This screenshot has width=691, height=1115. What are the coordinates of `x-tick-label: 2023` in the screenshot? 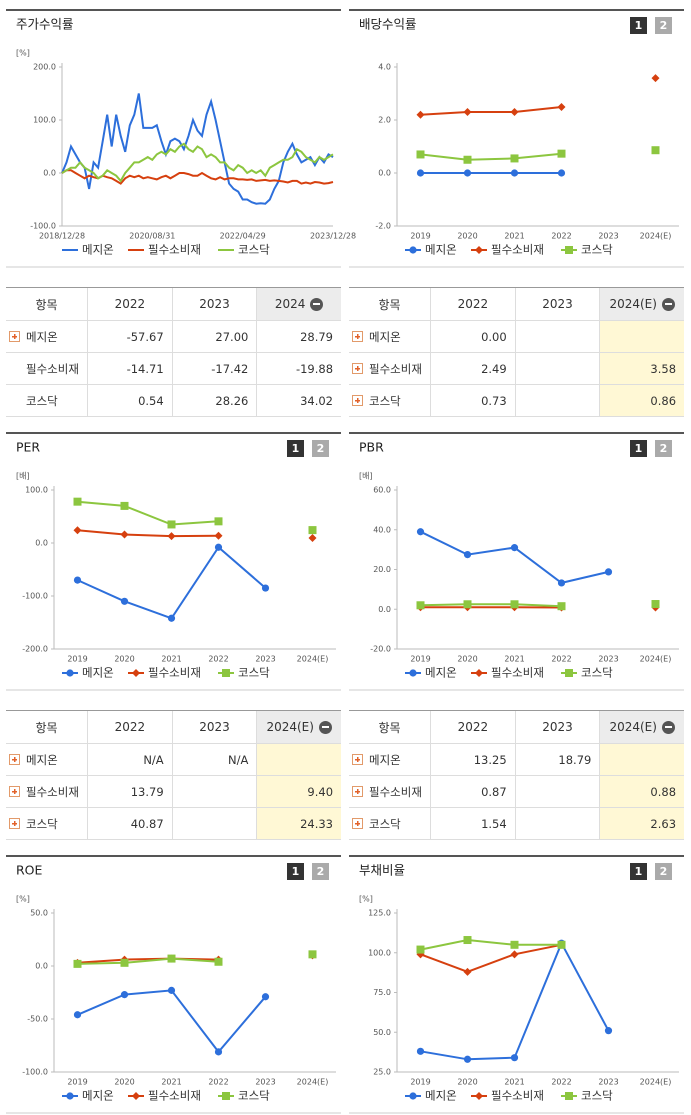 It's located at (608, 236).